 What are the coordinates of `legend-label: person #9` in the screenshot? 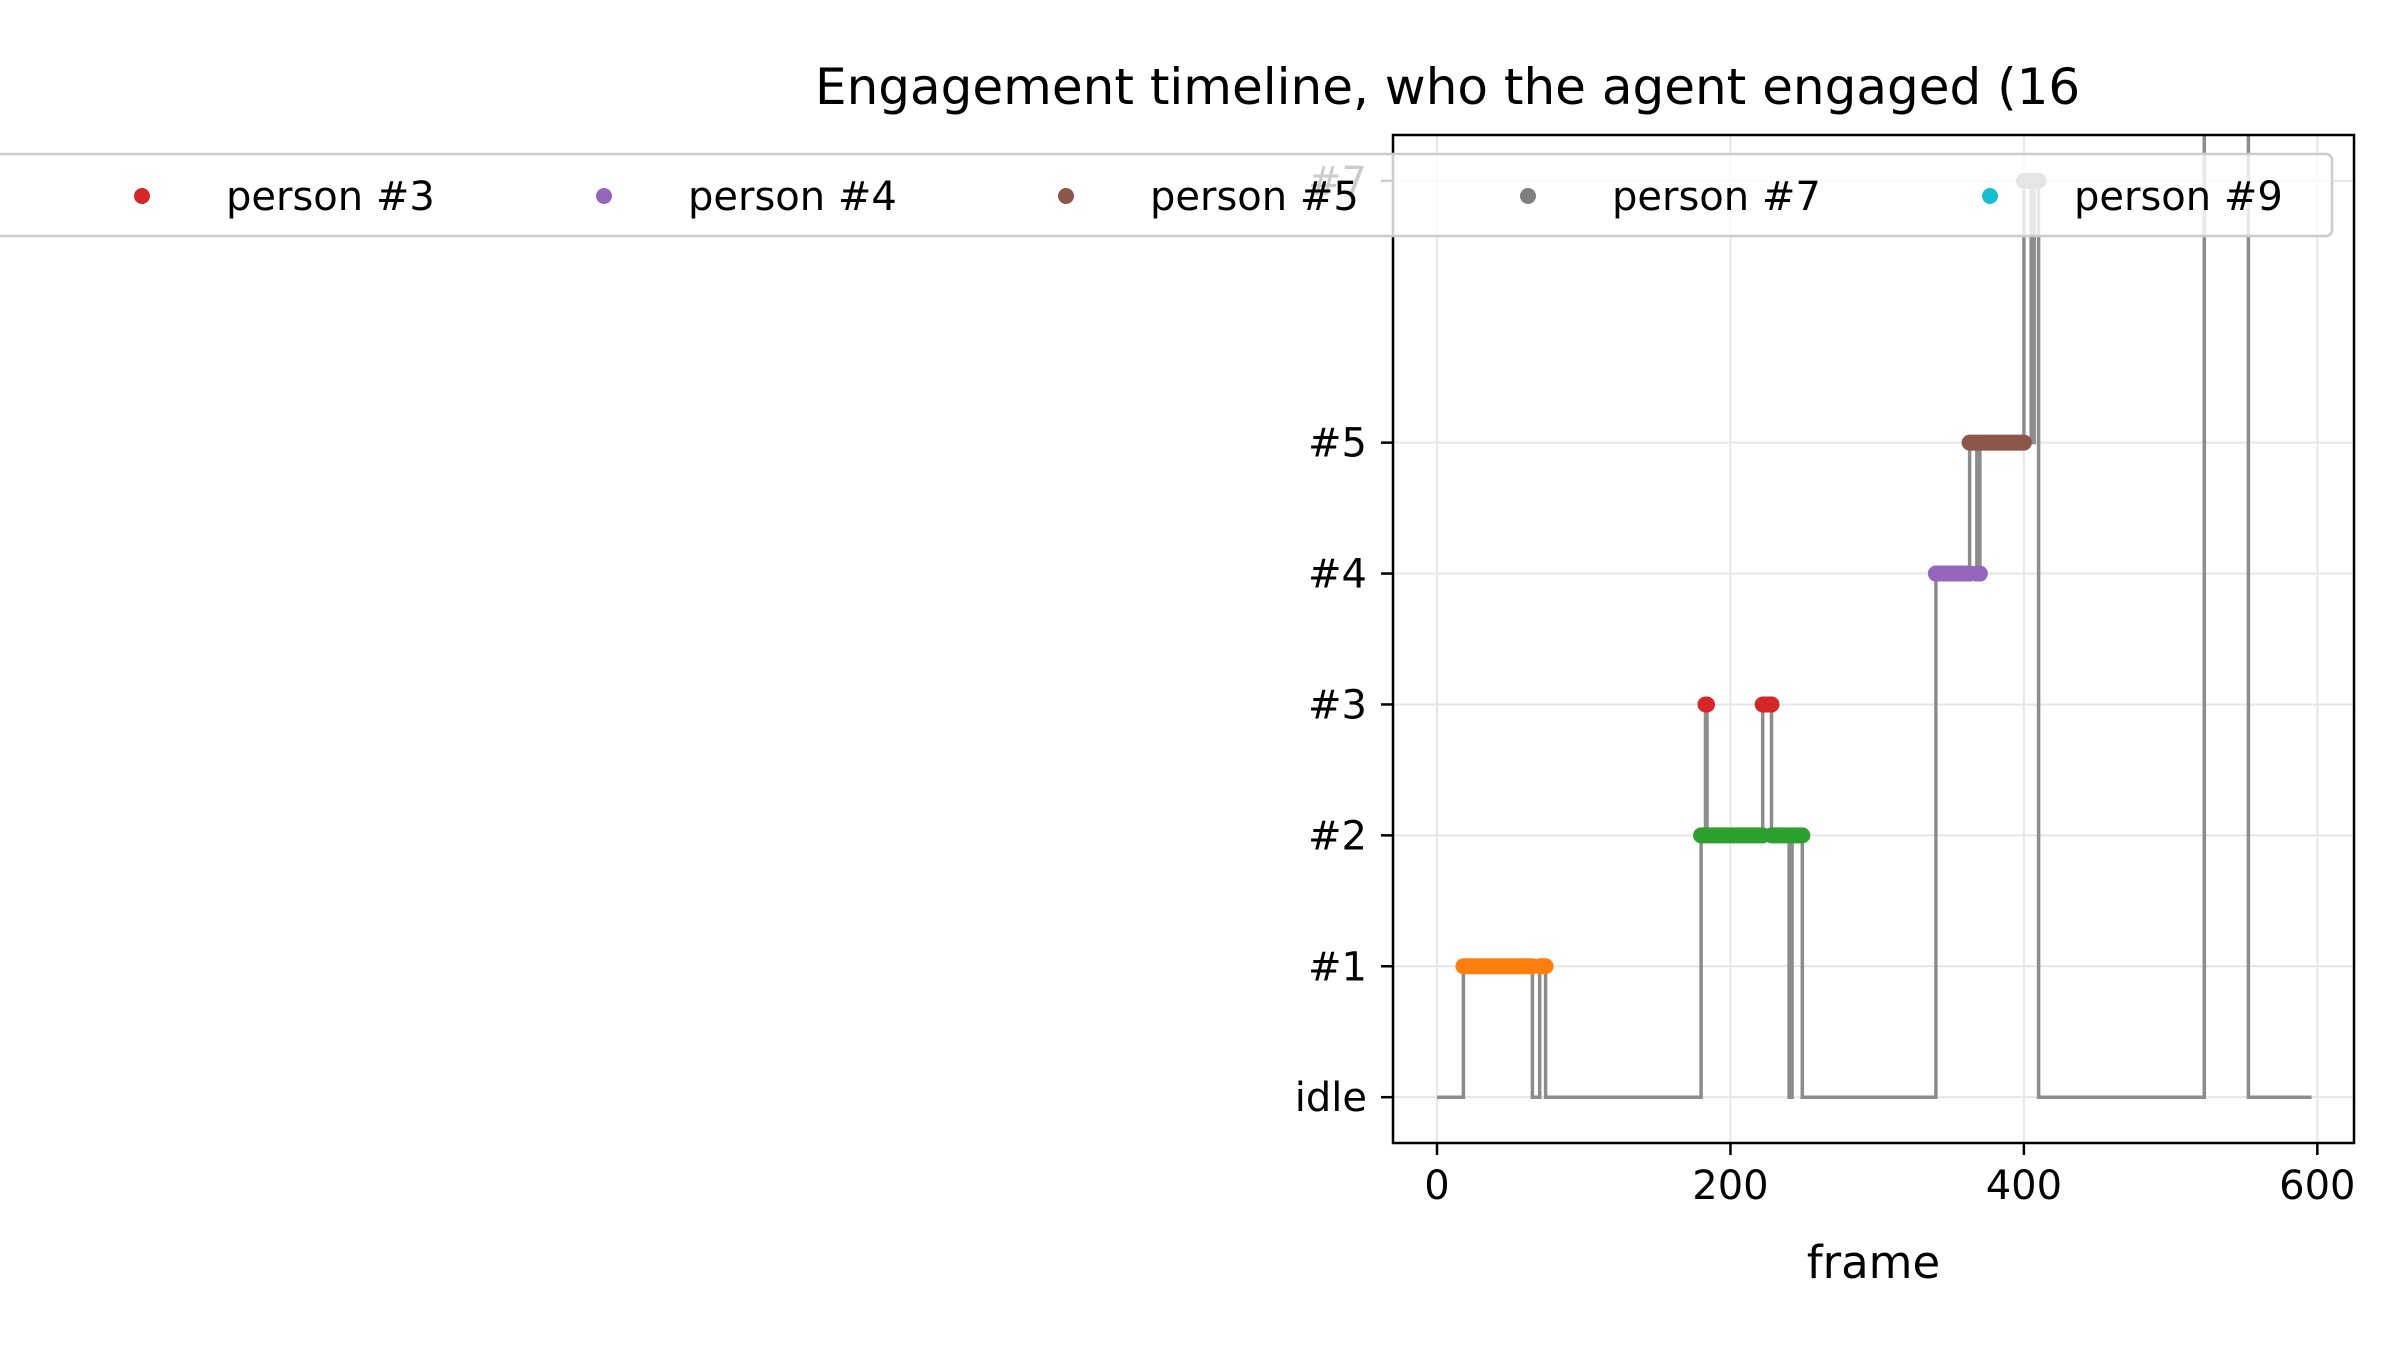 It's located at (2178, 197).